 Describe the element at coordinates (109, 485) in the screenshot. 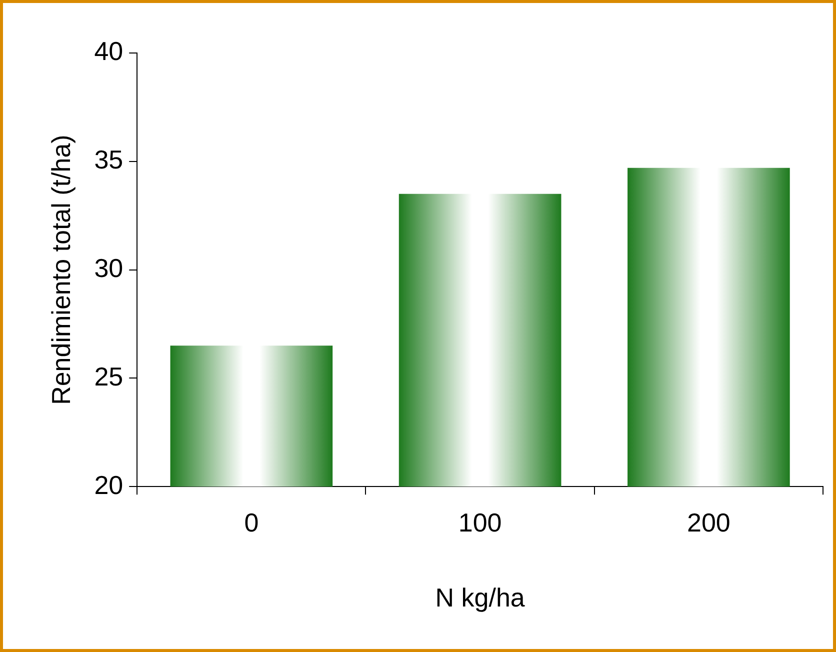

I see `y-tick-label: 20` at that location.